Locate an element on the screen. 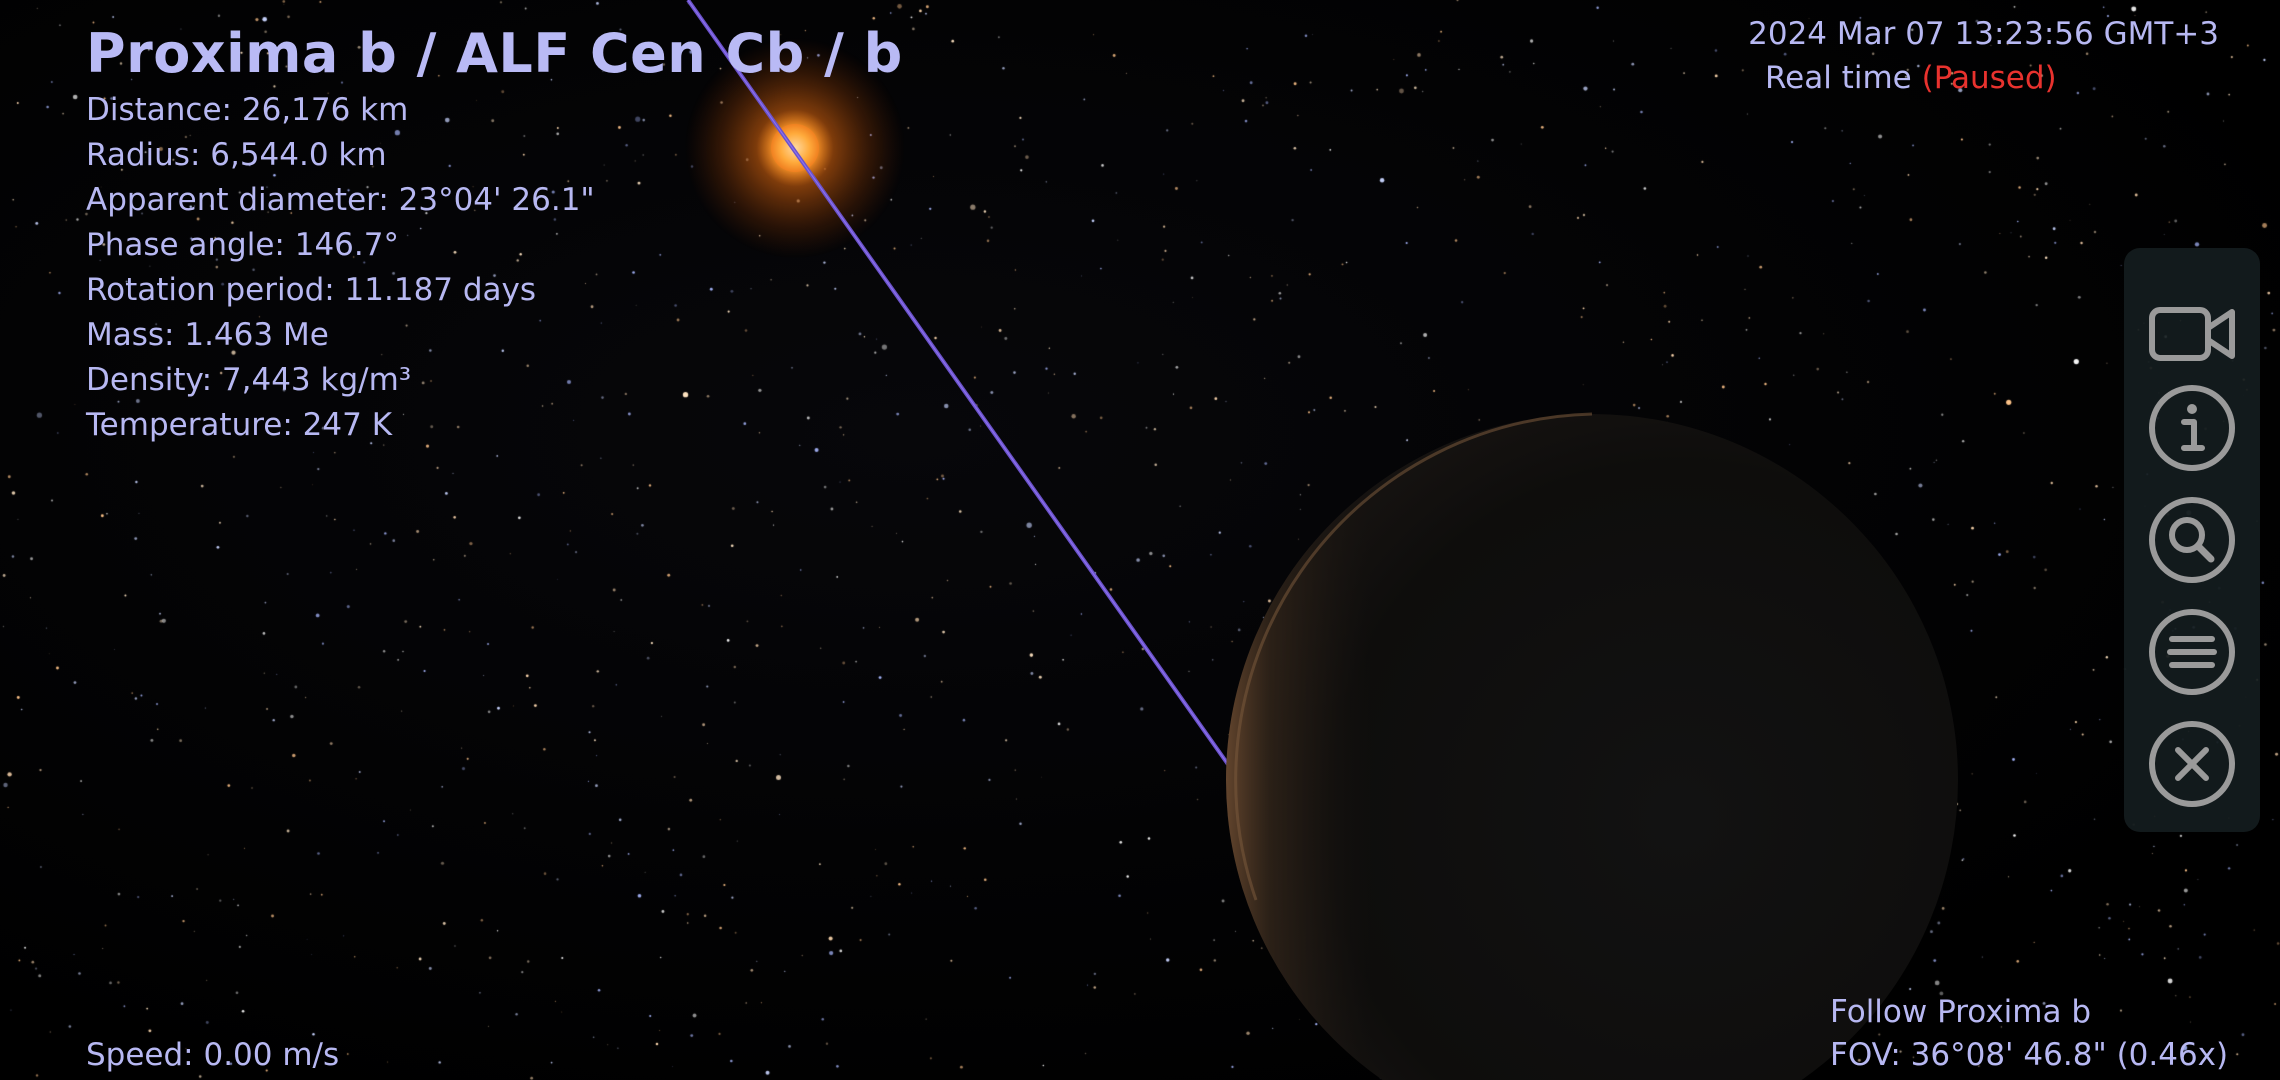 Image resolution: width=2280 pixels, height=1080 pixels. info-temperature: Temperature: 247 K is located at coordinates (239, 425).